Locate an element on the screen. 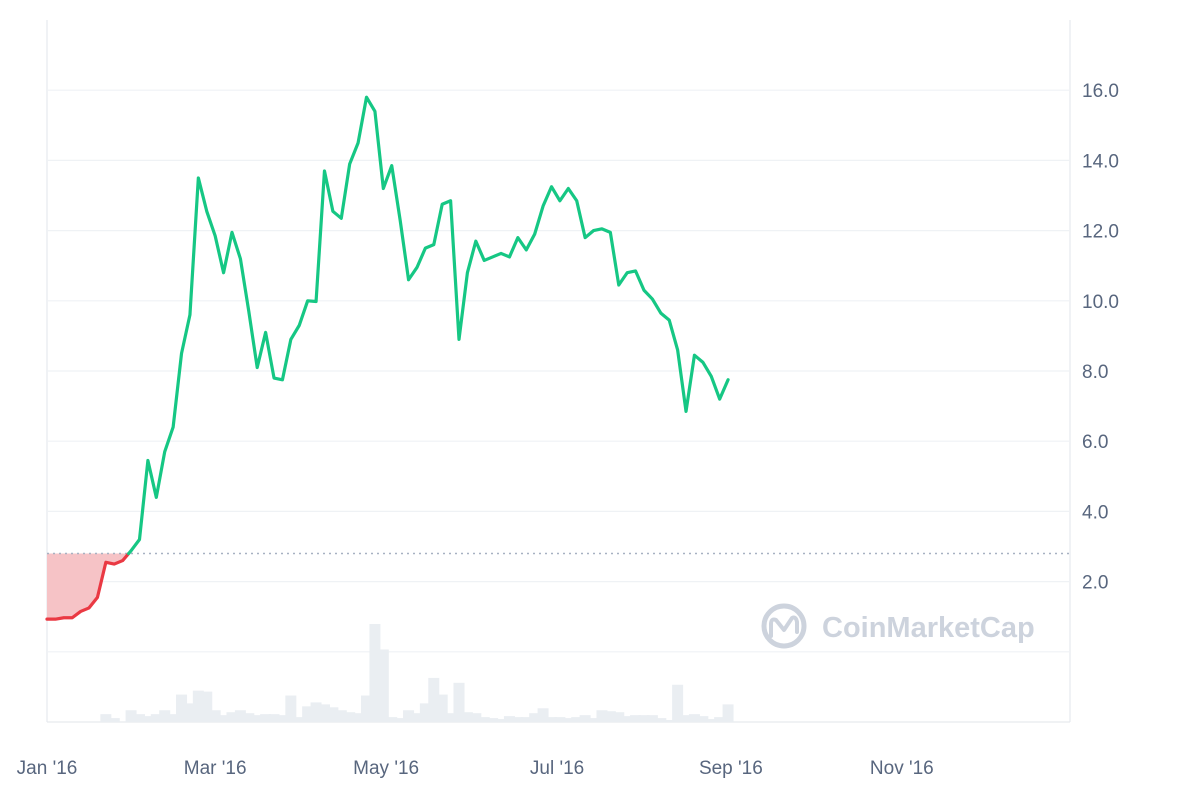 Image resolution: width=1200 pixels, height=805 pixels. y-tick-label: 2.0 is located at coordinates (1095, 583).